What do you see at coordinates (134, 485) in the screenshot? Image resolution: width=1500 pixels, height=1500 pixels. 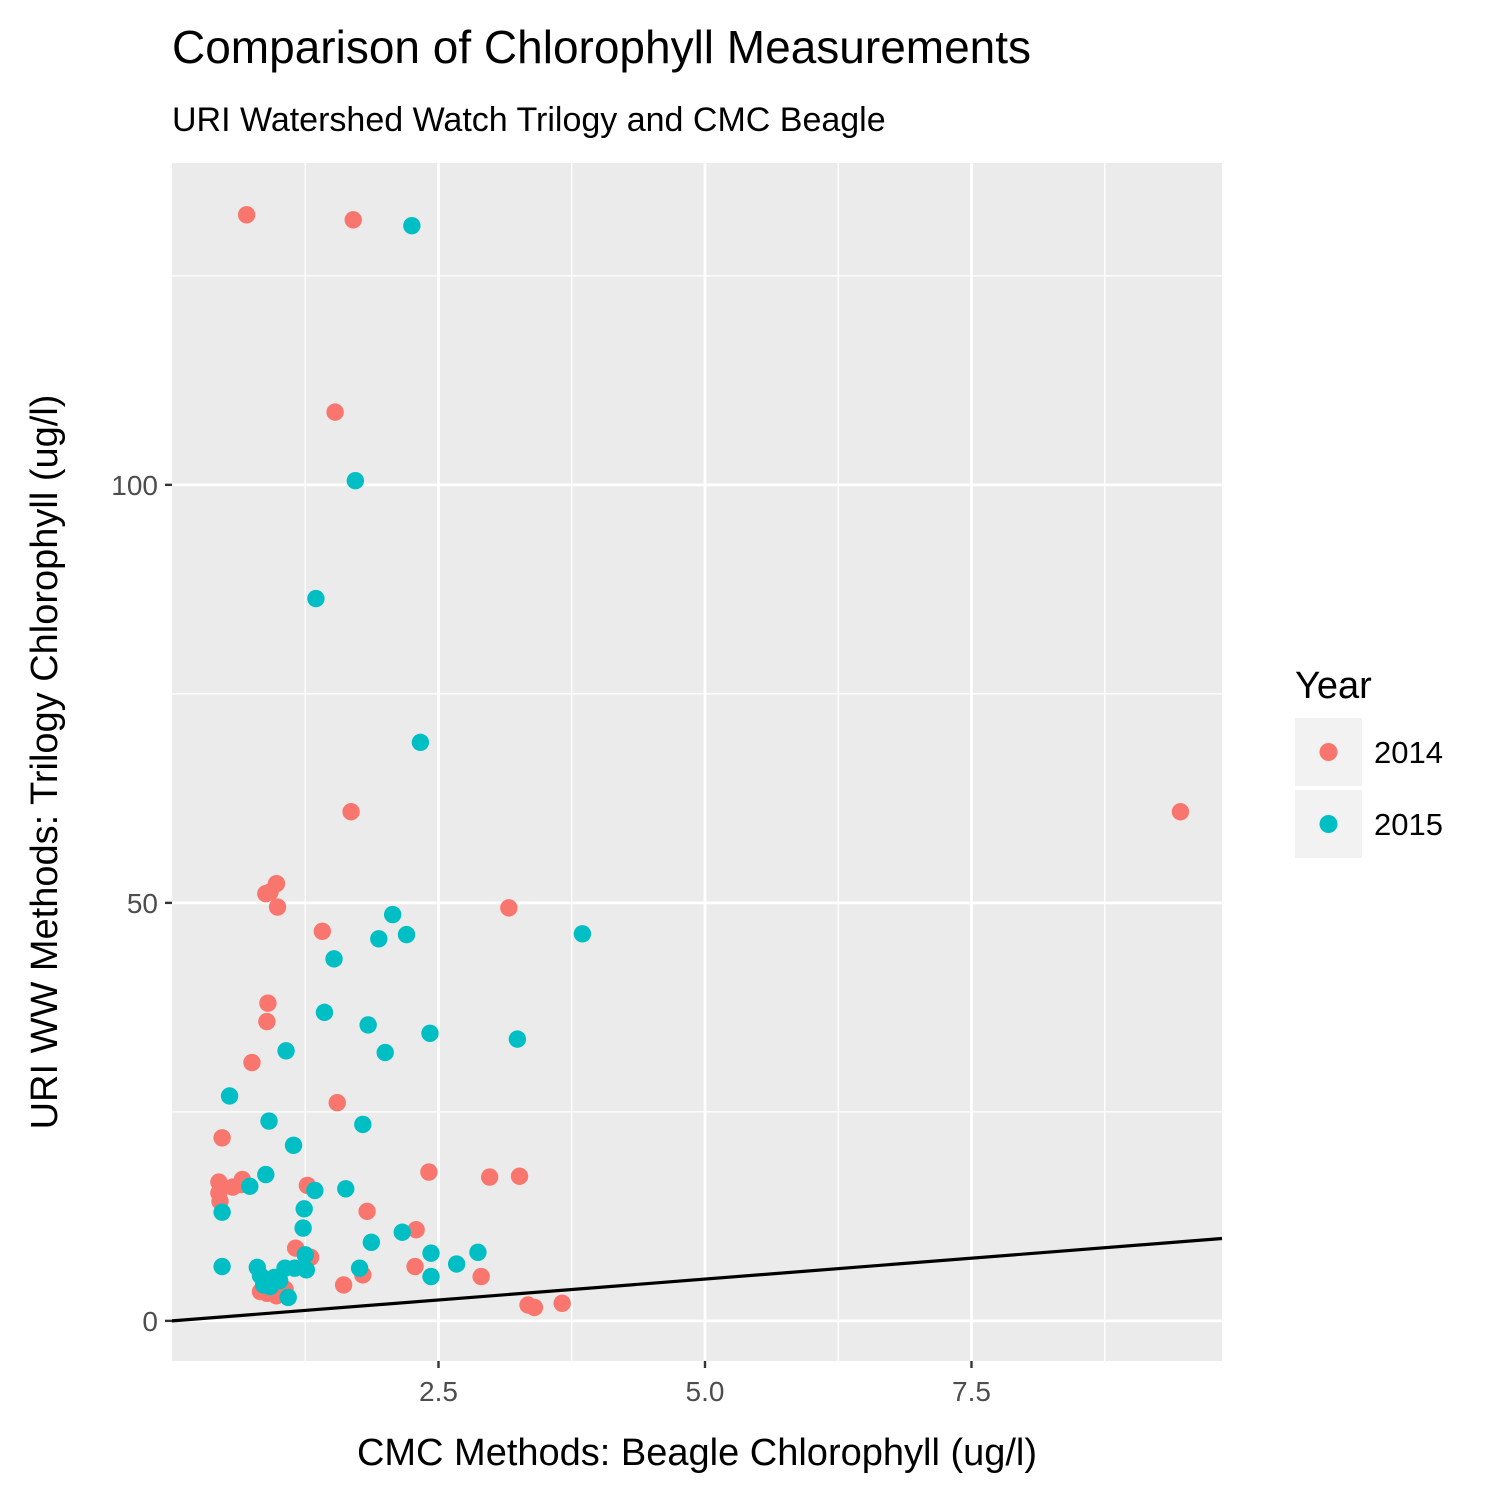 I see `y-tick-label: 100` at bounding box center [134, 485].